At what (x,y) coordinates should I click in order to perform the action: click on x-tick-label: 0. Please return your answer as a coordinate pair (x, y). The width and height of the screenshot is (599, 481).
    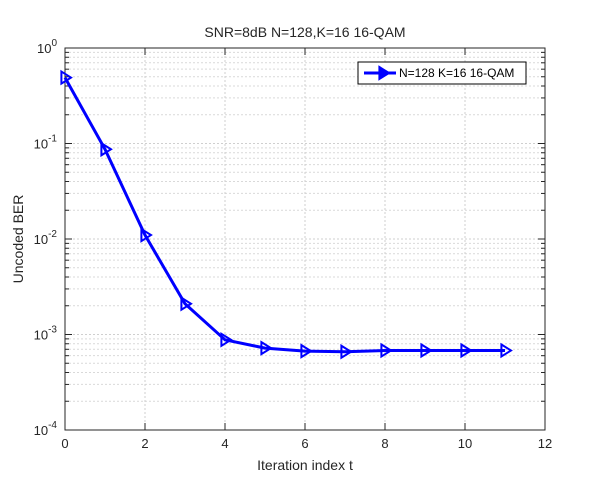
    Looking at the image, I should click on (64, 443).